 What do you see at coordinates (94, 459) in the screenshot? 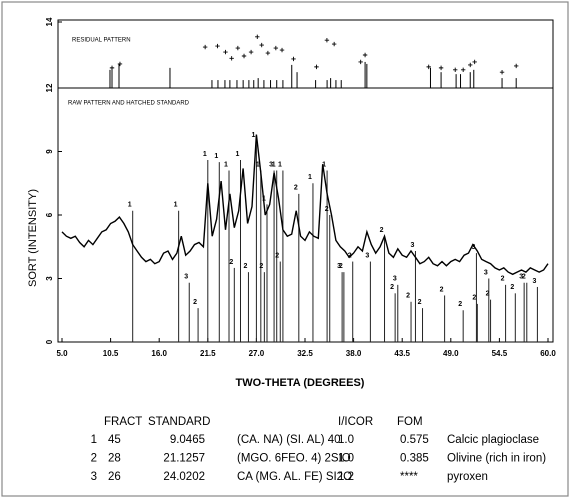
I see `table-cell: 2` at bounding box center [94, 459].